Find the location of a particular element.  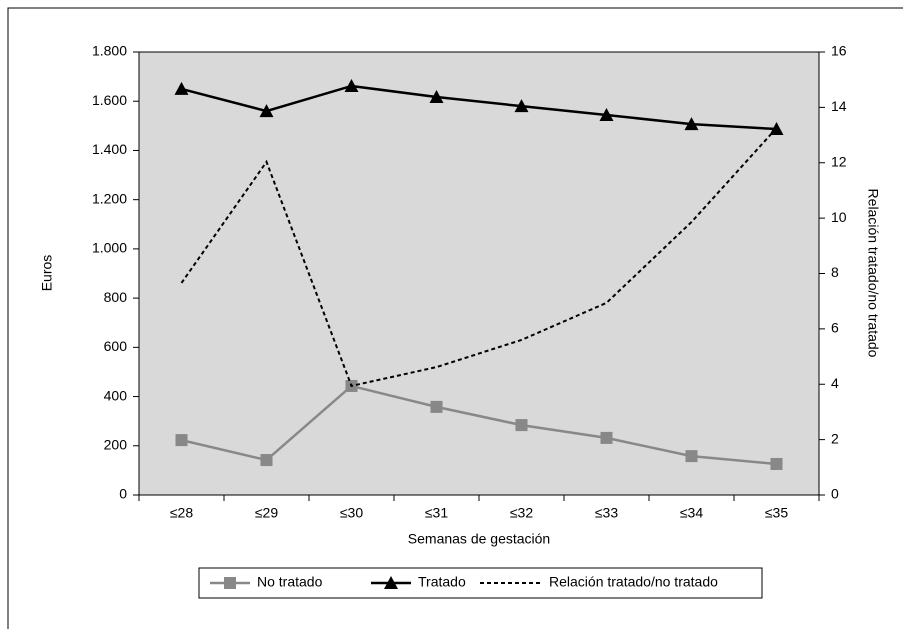

y2-axis-title: Relación tratado/no tratado is located at coordinates (873, 273).